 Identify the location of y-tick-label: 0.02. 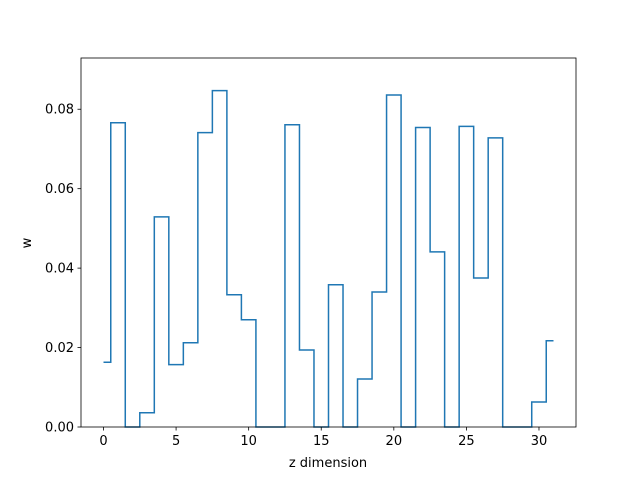
(59, 348).